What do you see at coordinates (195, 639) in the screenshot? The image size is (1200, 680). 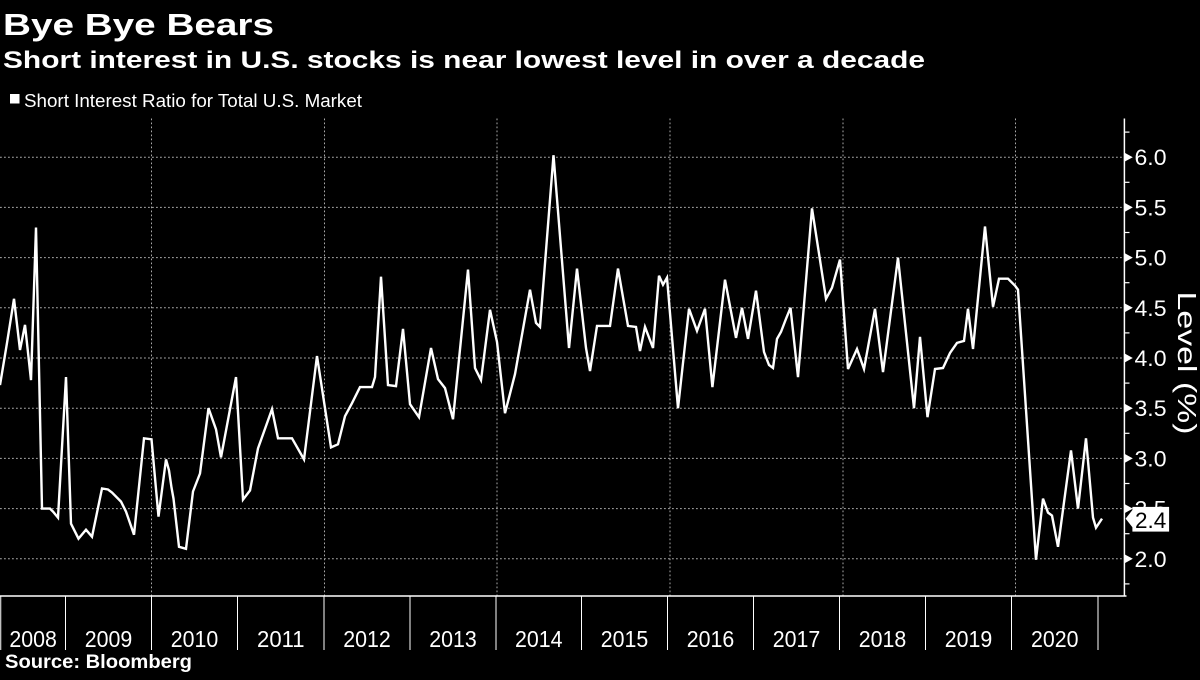 I see `svg-text: 2010` at bounding box center [195, 639].